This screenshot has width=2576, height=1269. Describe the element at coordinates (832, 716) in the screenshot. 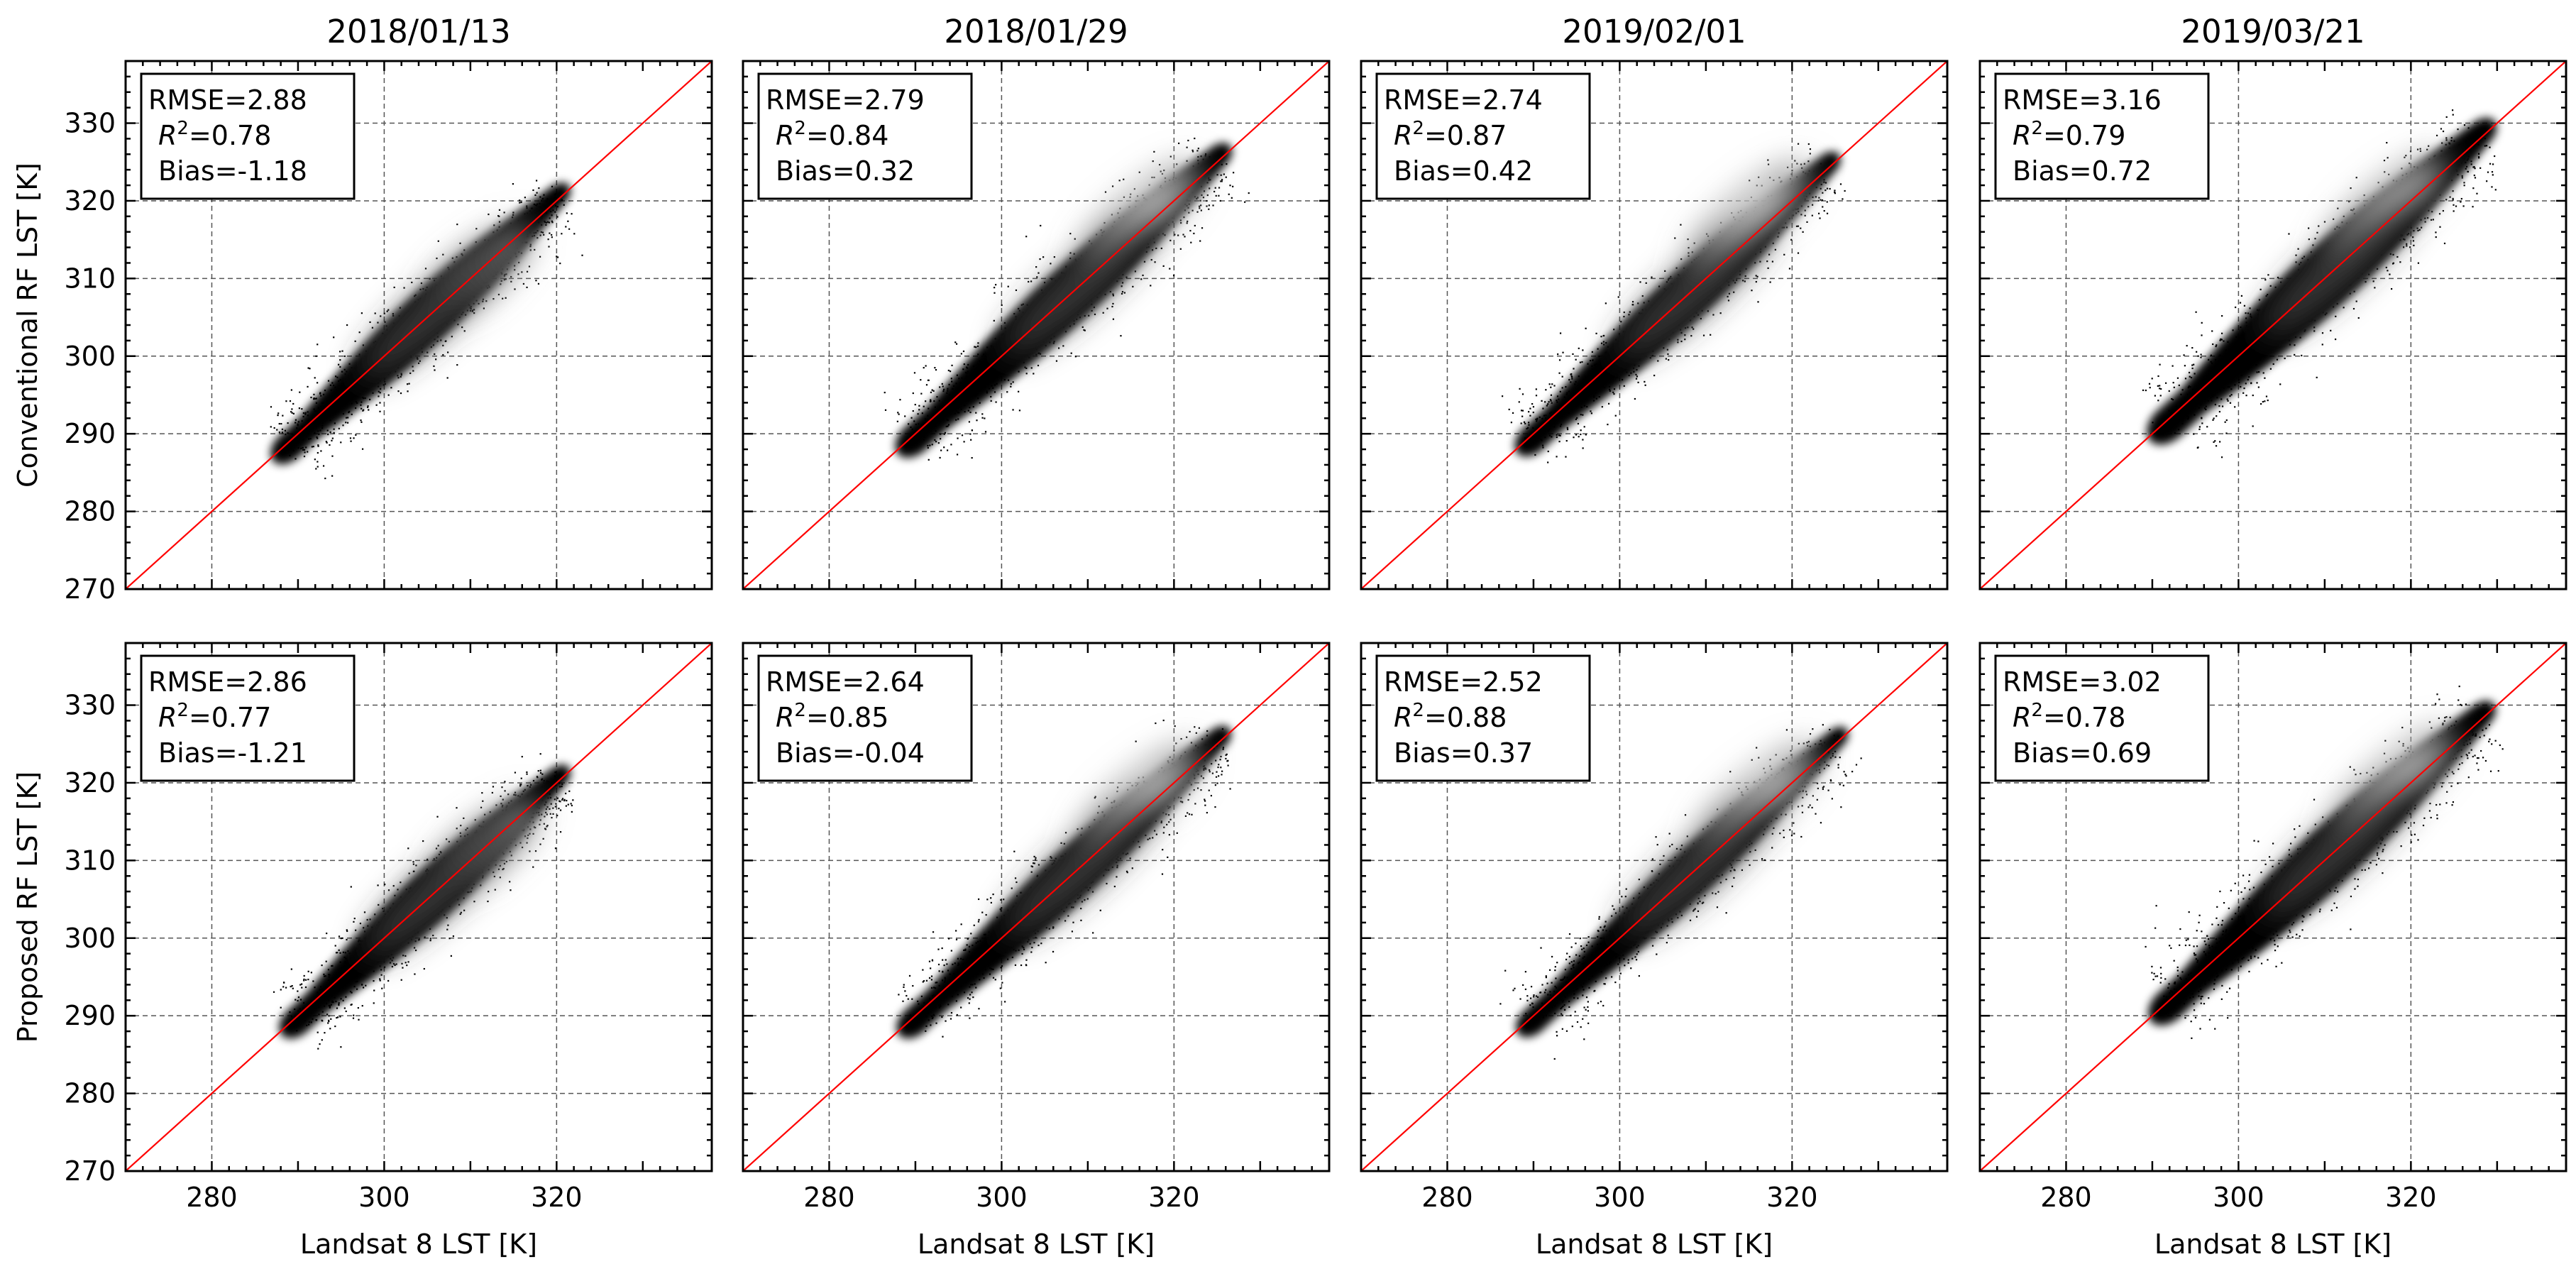

I see `r2-label: R2=0.85` at that location.